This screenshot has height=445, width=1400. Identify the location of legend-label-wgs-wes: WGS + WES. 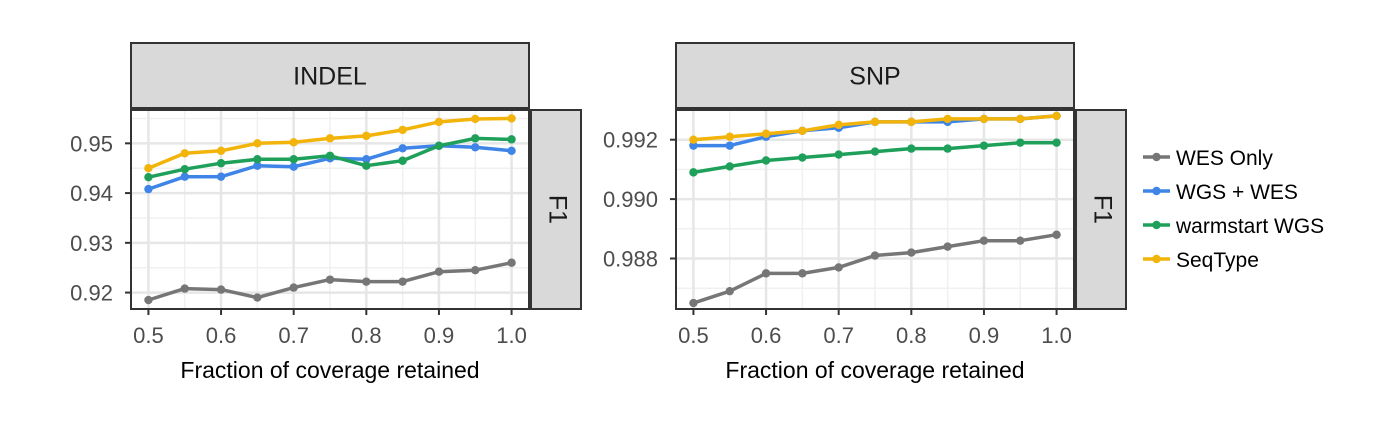
(1237, 192).